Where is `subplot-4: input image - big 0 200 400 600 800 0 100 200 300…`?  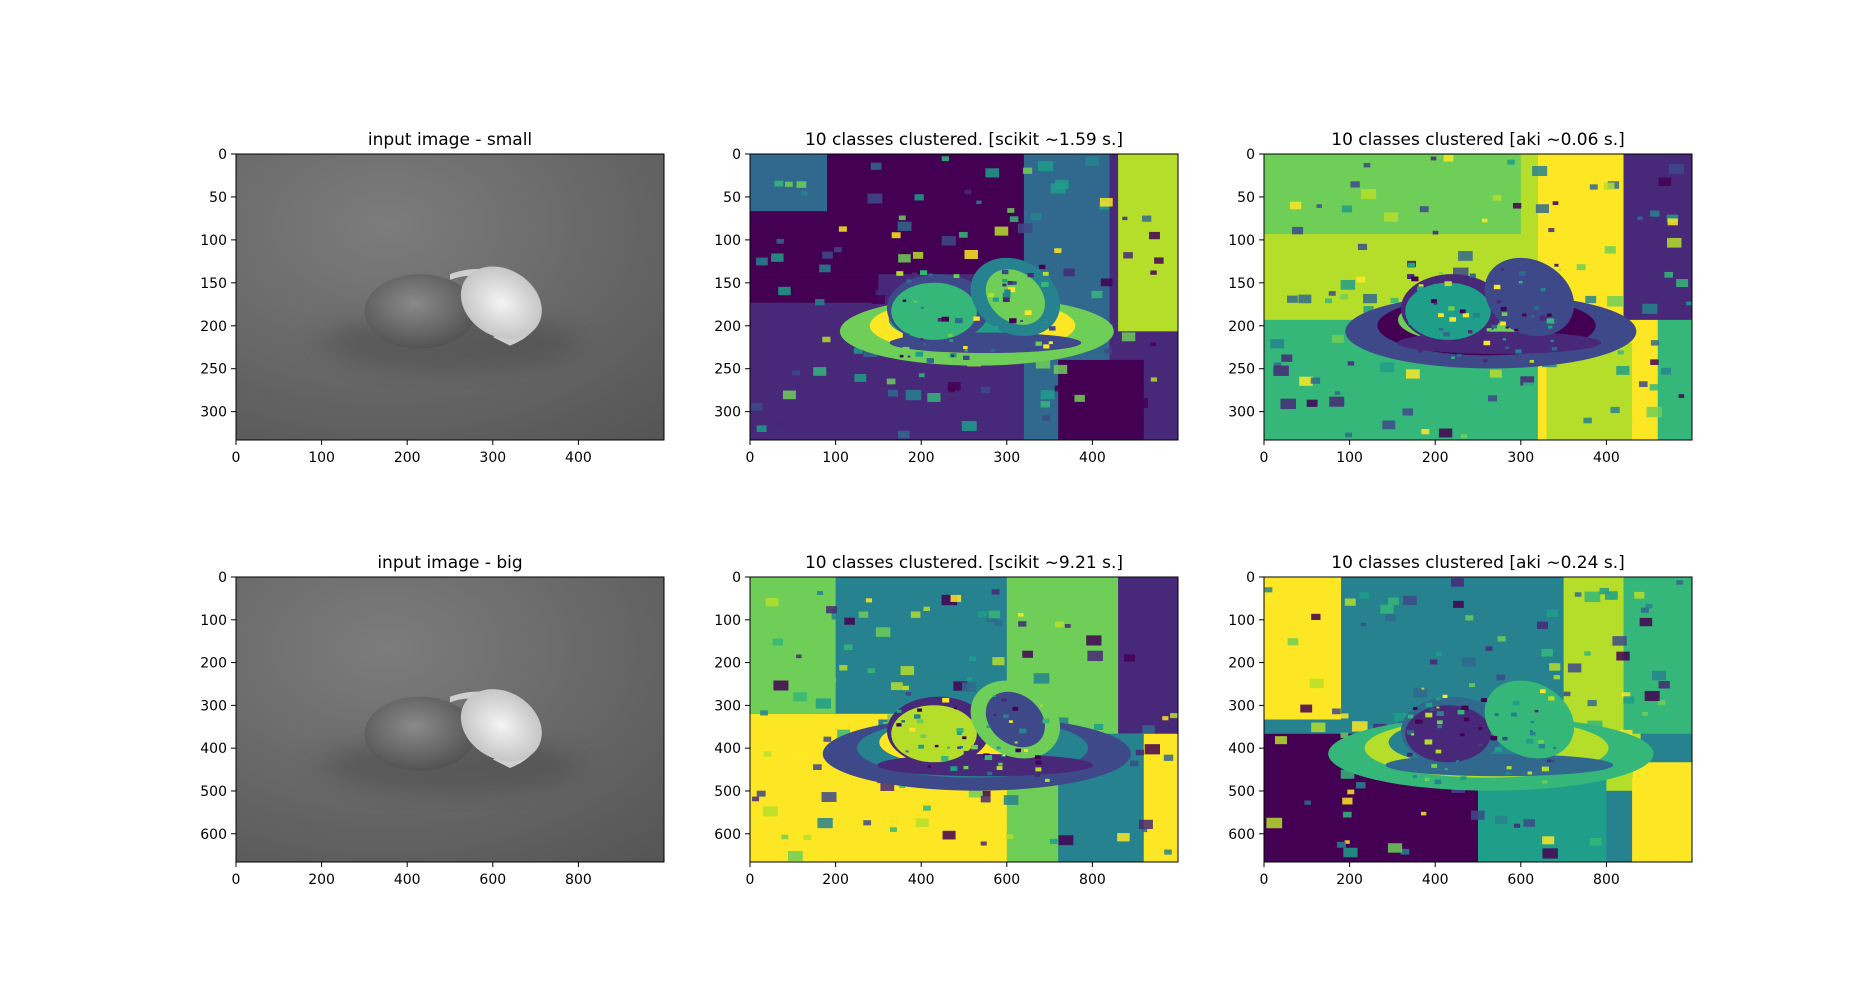 subplot-4: input image - big 0 200 400 600 800 0 100 200 300… is located at coordinates (432, 720).